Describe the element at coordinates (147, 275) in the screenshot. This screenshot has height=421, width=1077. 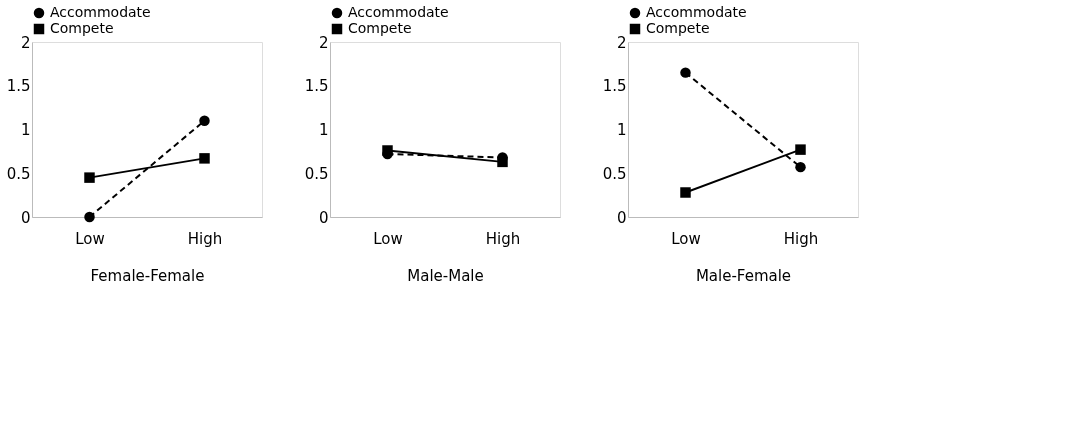
I see `x-axis-title: Female-Female` at that location.